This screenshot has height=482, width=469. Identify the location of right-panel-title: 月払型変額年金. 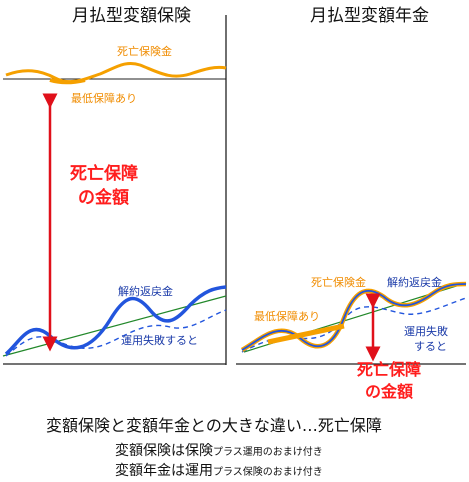
(369, 16).